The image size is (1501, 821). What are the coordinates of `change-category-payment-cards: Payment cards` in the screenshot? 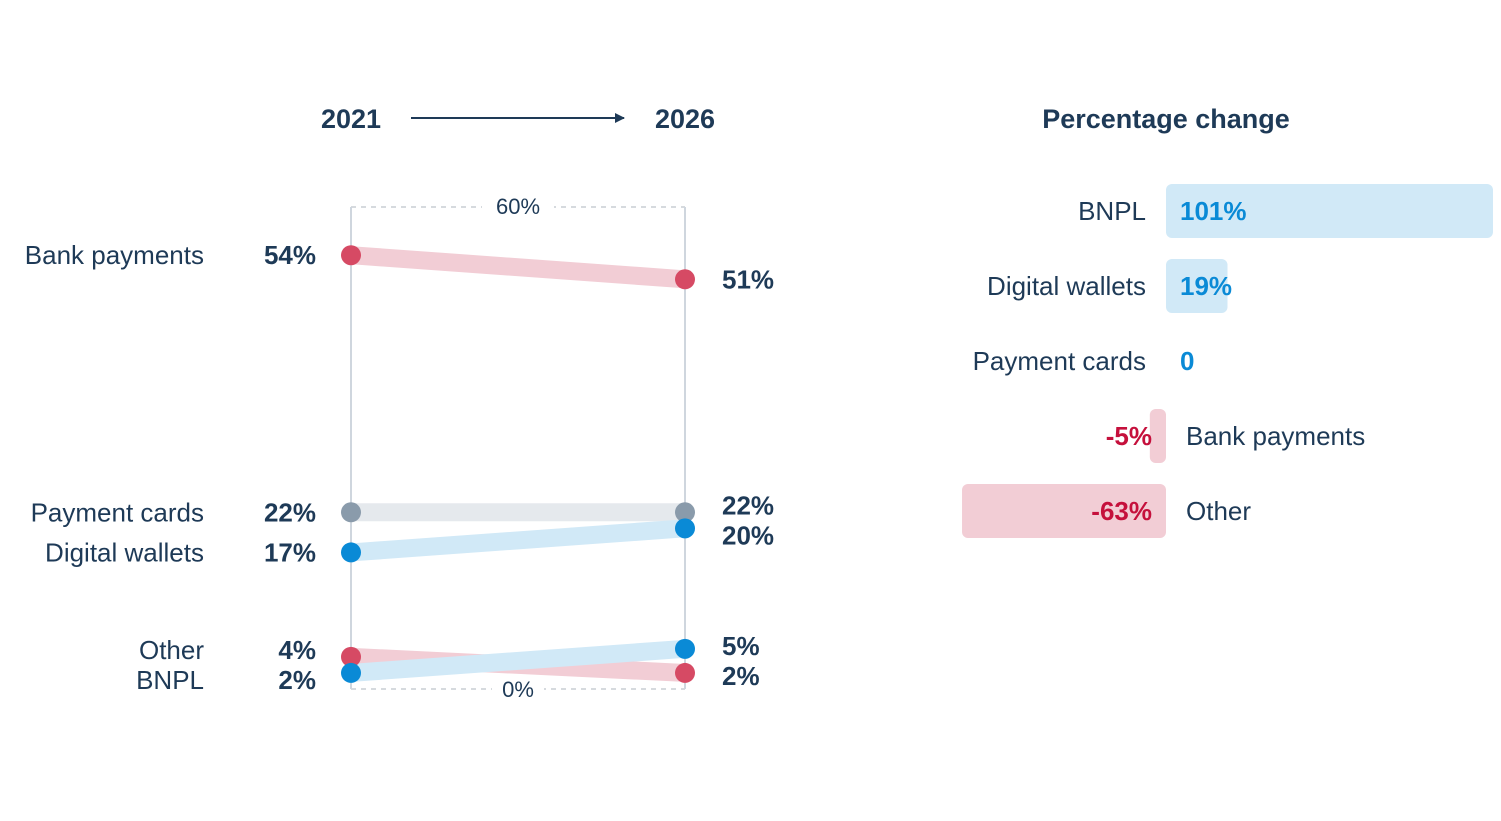 It's located at (1059, 361).